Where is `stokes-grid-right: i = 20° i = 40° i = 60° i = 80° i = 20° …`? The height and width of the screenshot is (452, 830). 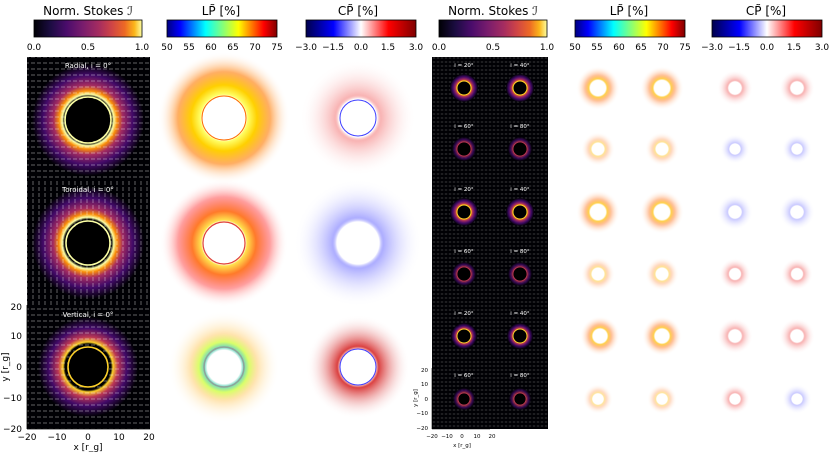
stokes-grid-right: i = 20° i = 40° i = 60° i = 80° i = 20° … is located at coordinates (490, 243).